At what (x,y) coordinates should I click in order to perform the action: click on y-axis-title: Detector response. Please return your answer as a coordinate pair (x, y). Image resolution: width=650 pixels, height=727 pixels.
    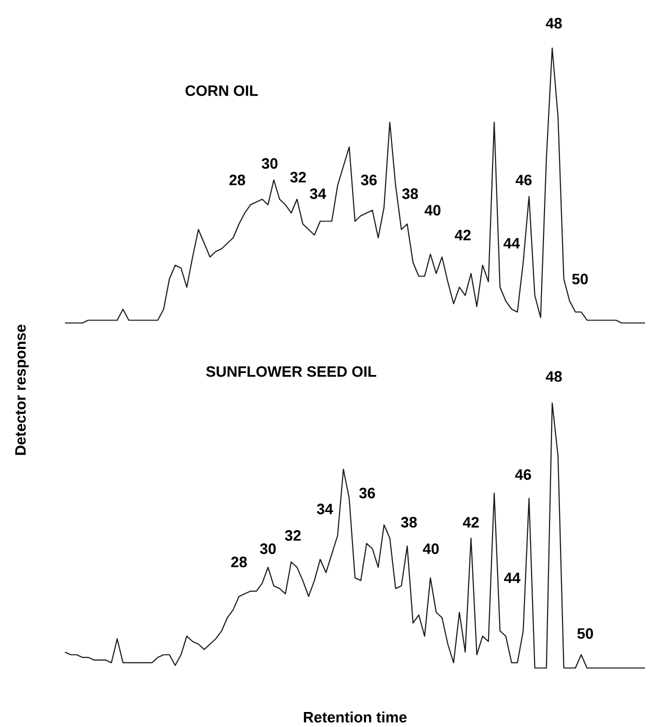
    Looking at the image, I should click on (22, 389).